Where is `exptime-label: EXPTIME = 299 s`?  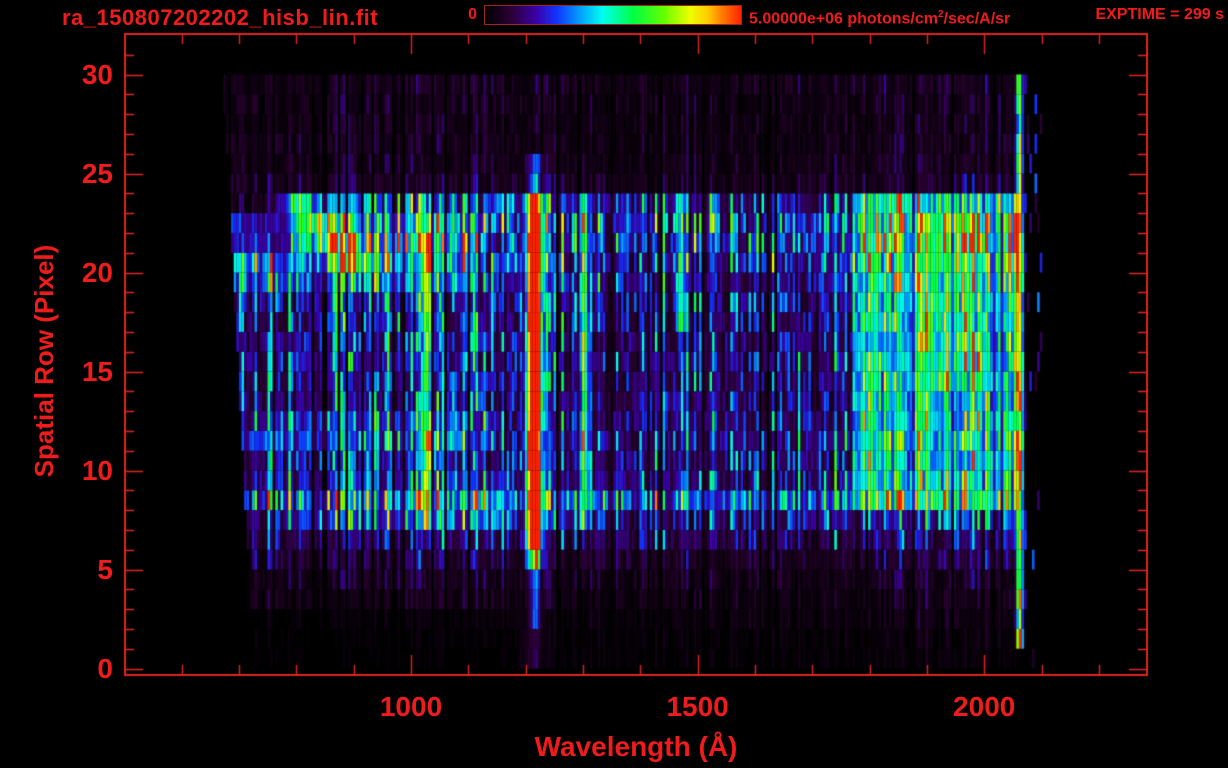 exptime-label: EXPTIME = 299 s is located at coordinates (1159, 14).